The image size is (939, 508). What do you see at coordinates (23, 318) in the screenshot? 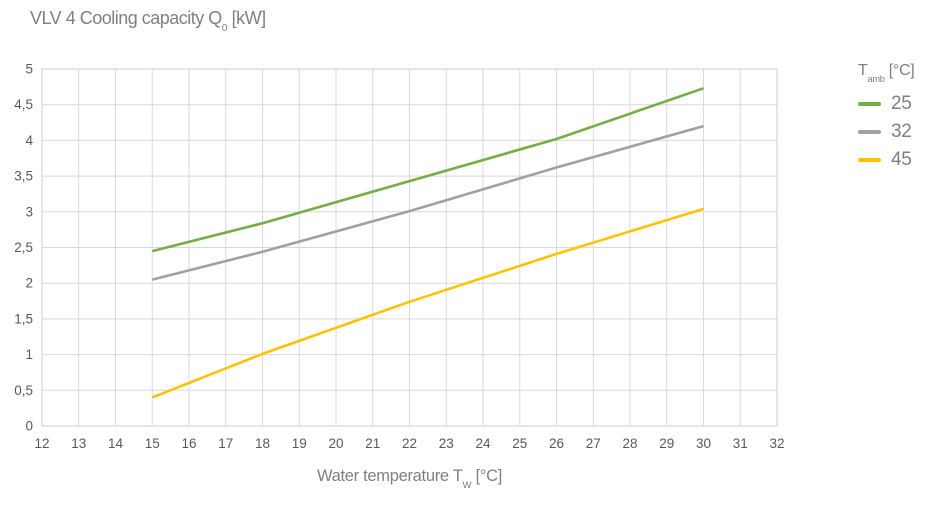
I see `y-tick-label: 1,5` at bounding box center [23, 318].